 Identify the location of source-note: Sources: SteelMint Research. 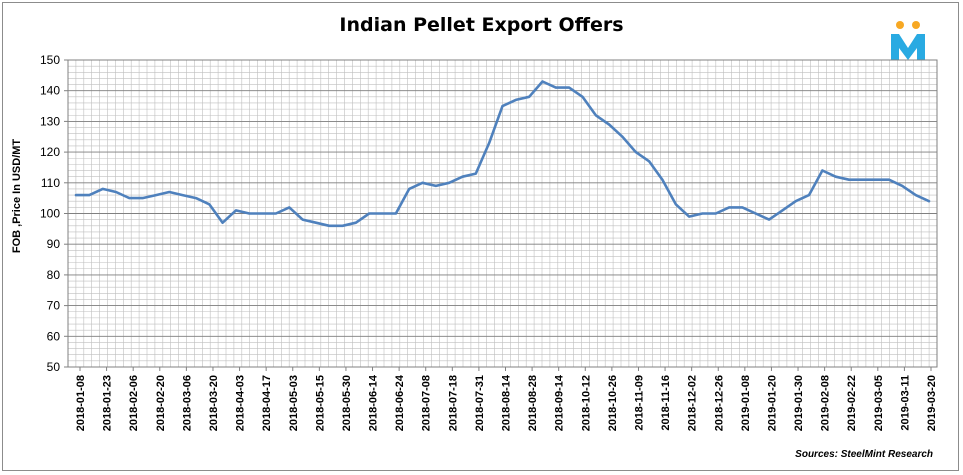
(864, 454).